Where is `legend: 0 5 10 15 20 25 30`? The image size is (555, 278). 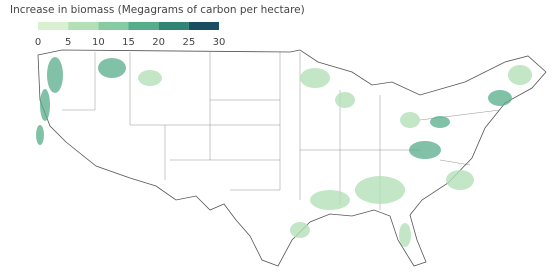
legend: 0 5 10 15 20 25 30 is located at coordinates (117, 35).